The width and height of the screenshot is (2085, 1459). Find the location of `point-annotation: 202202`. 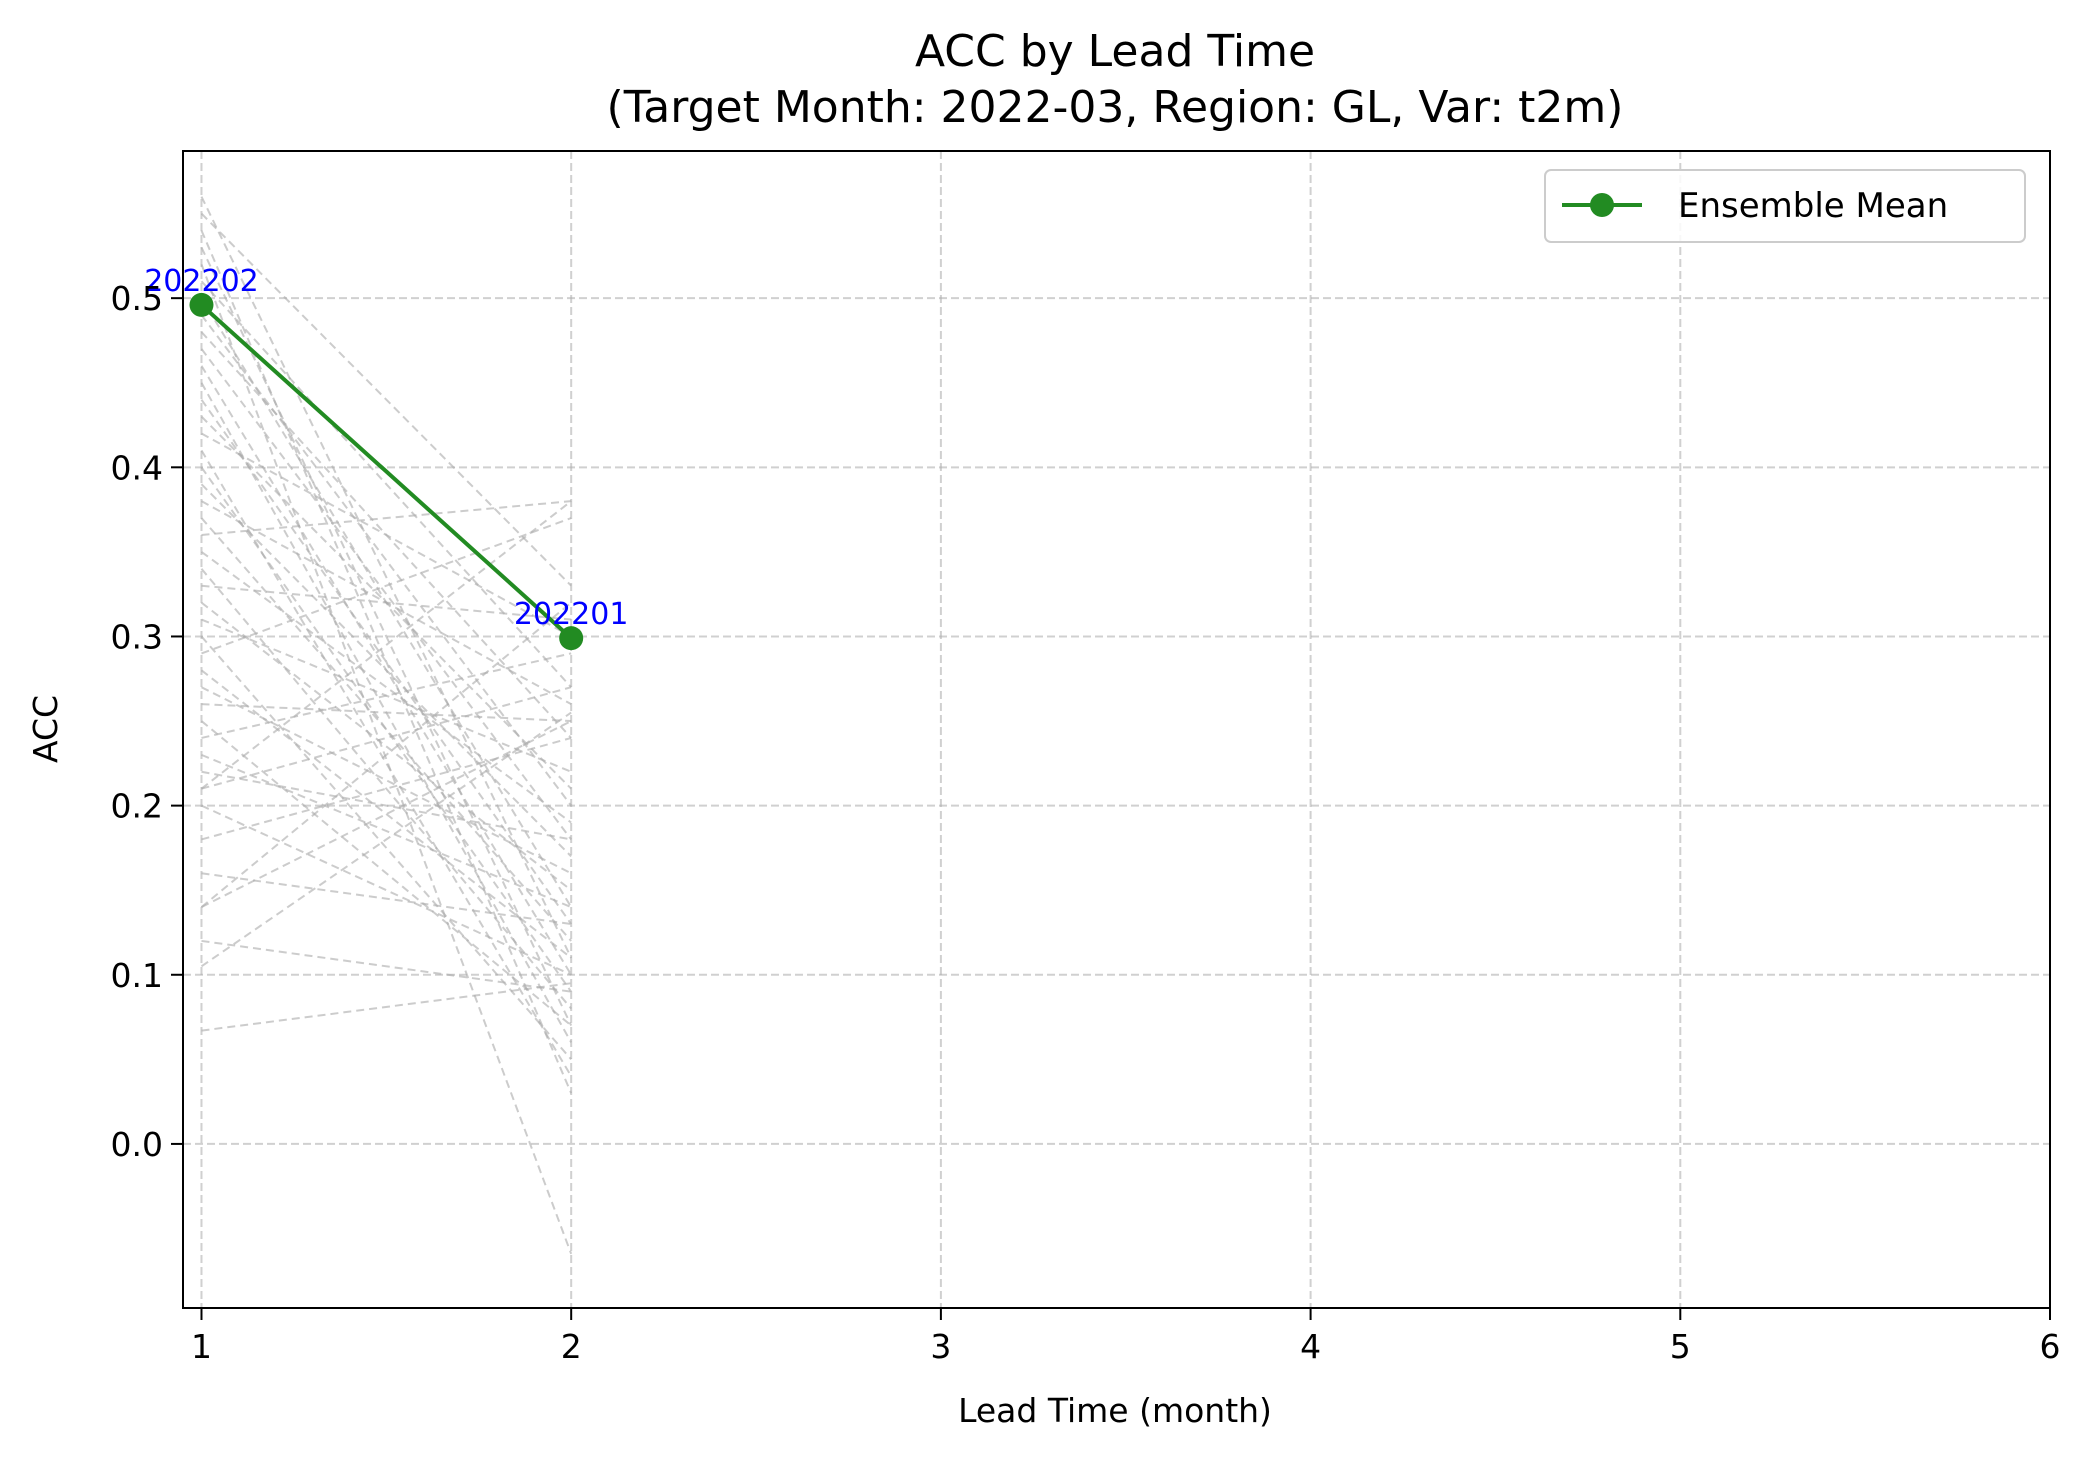

point-annotation: 202202 is located at coordinates (201, 281).